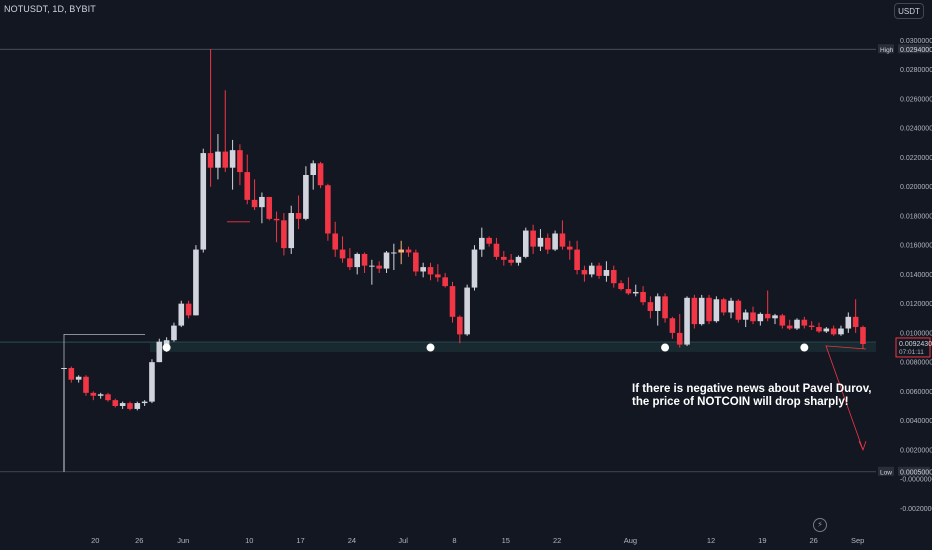 The width and height of the screenshot is (932, 550). Describe the element at coordinates (857, 540) in the screenshot. I see `x-tick-label: Sep` at that location.